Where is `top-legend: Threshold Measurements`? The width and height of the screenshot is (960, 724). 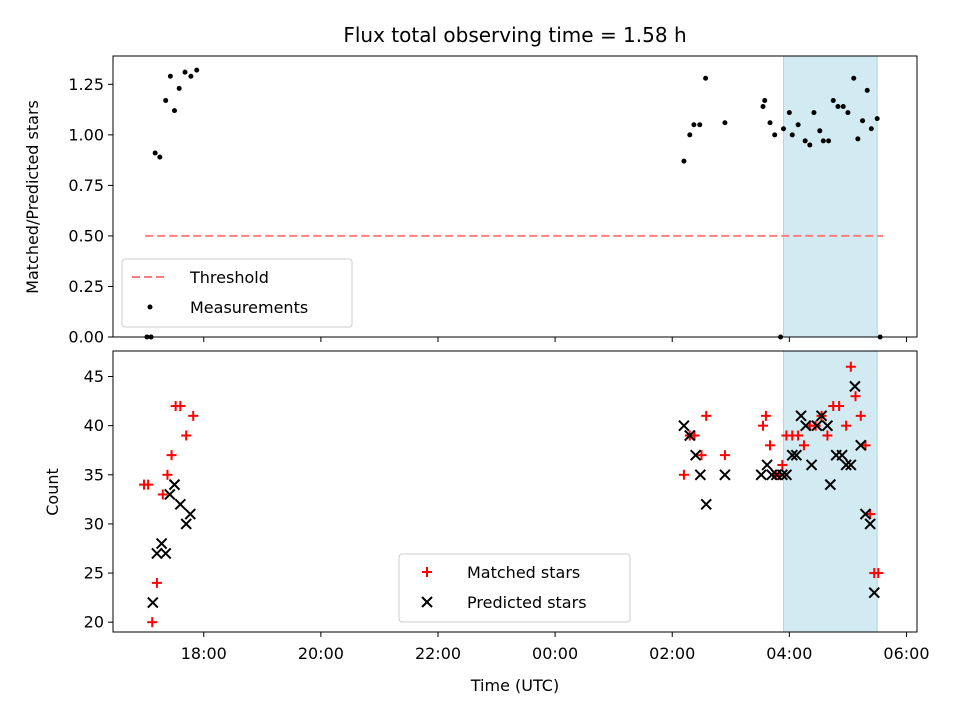 top-legend: Threshold Measurements is located at coordinates (237, 293).